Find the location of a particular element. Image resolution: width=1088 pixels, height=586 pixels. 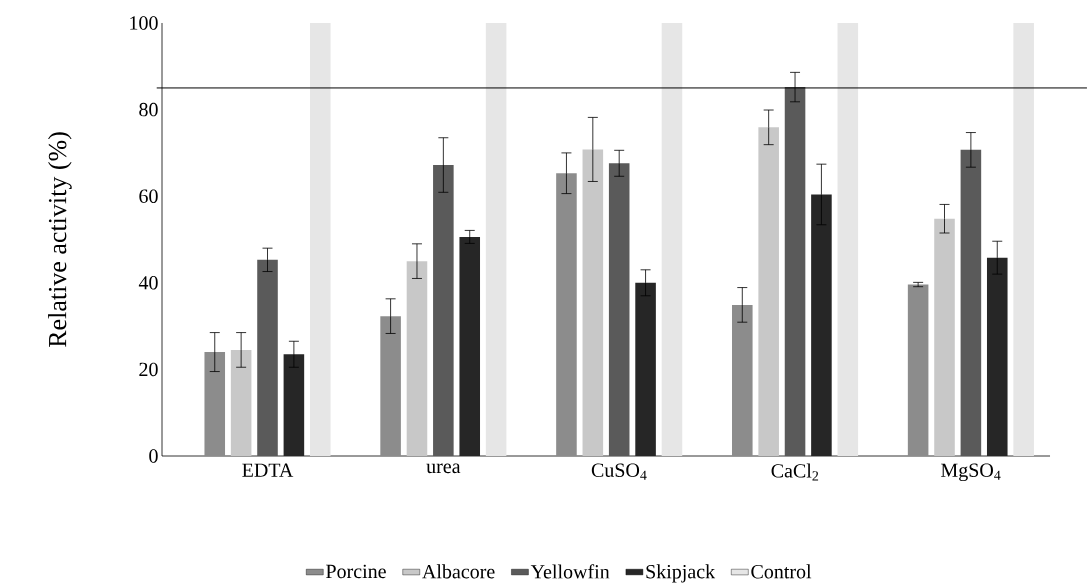

x-tick-label: MgSO$_{4}$ is located at coordinates (971, 472).